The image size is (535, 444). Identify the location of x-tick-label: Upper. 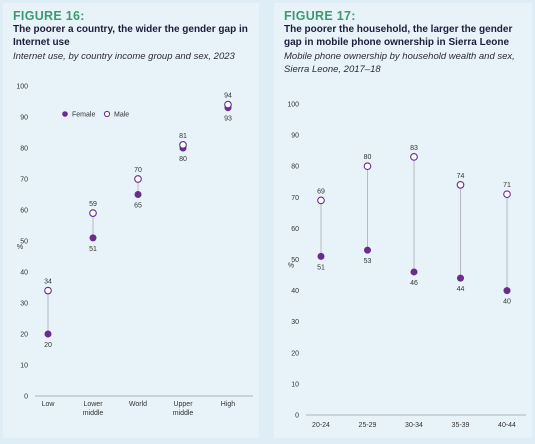
(183, 404).